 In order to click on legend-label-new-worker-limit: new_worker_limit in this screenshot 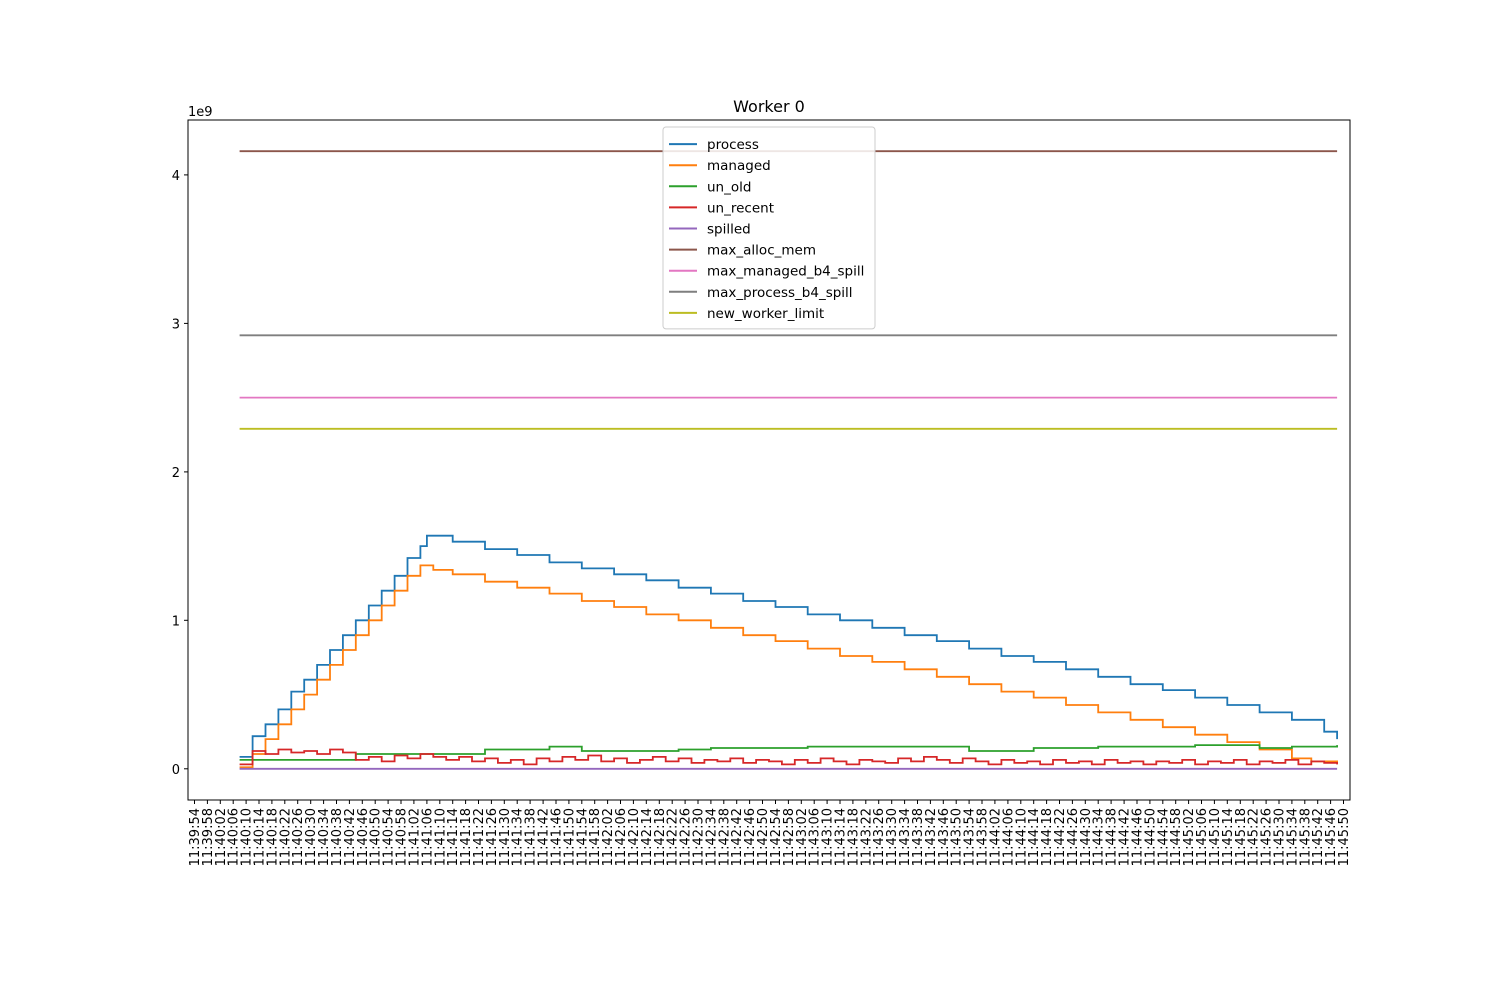, I will do `click(765, 314)`.